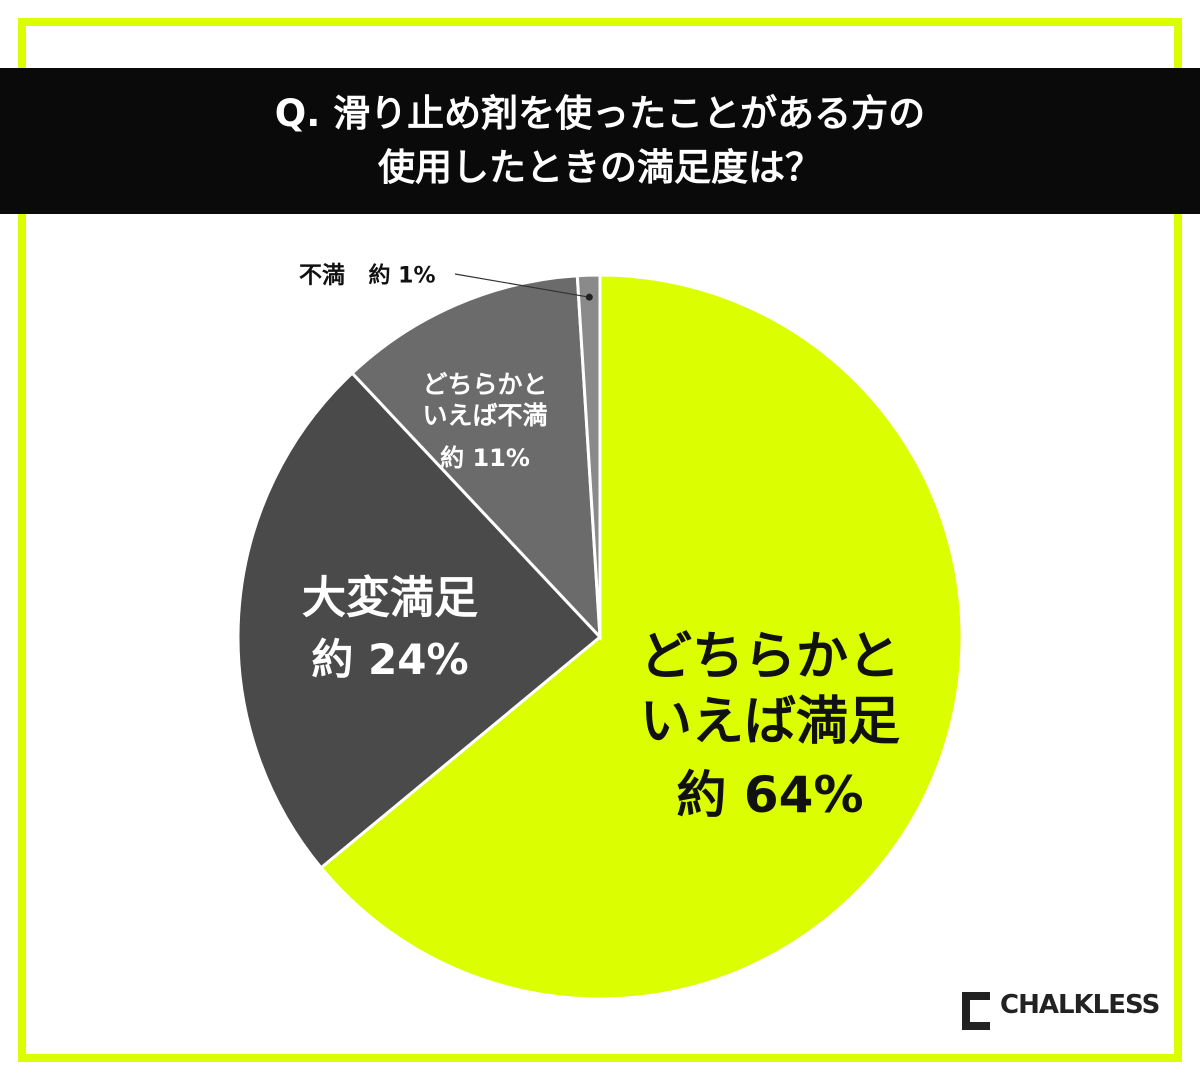 This screenshot has width=1200, height=1080. I want to click on logo: CHALKLESS, so click(1080, 1005).